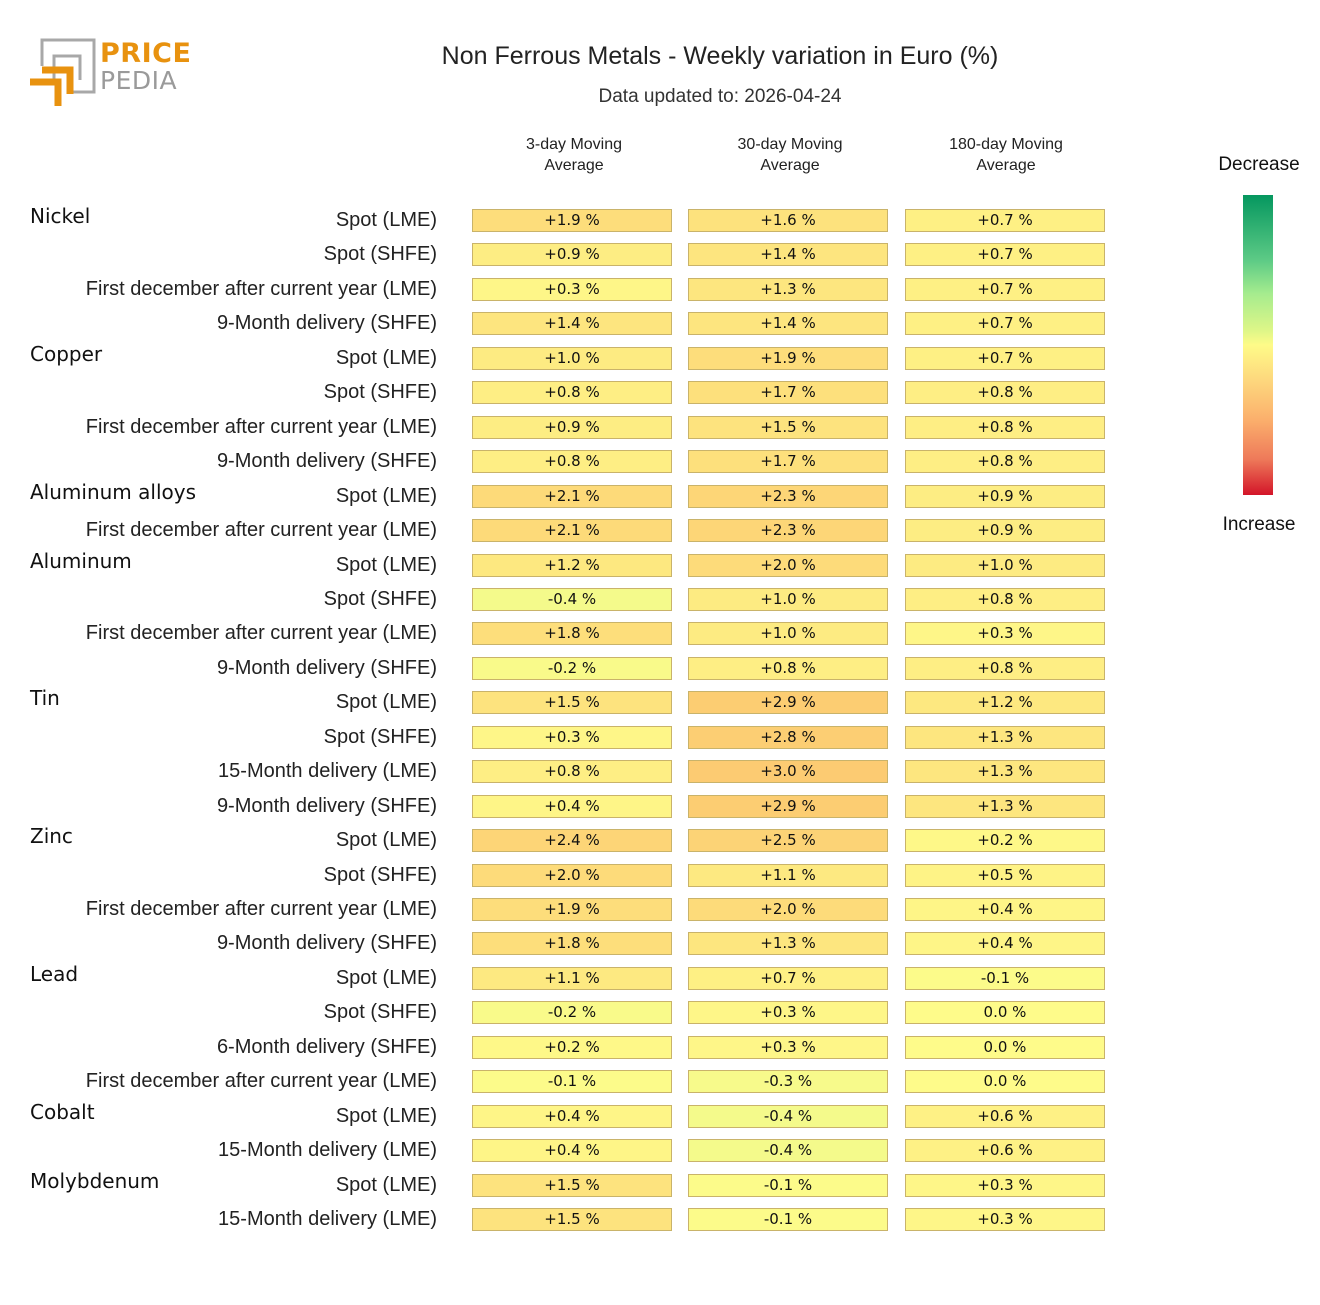  I want to click on legend-decrease-label: Decrease, so click(1259, 164).